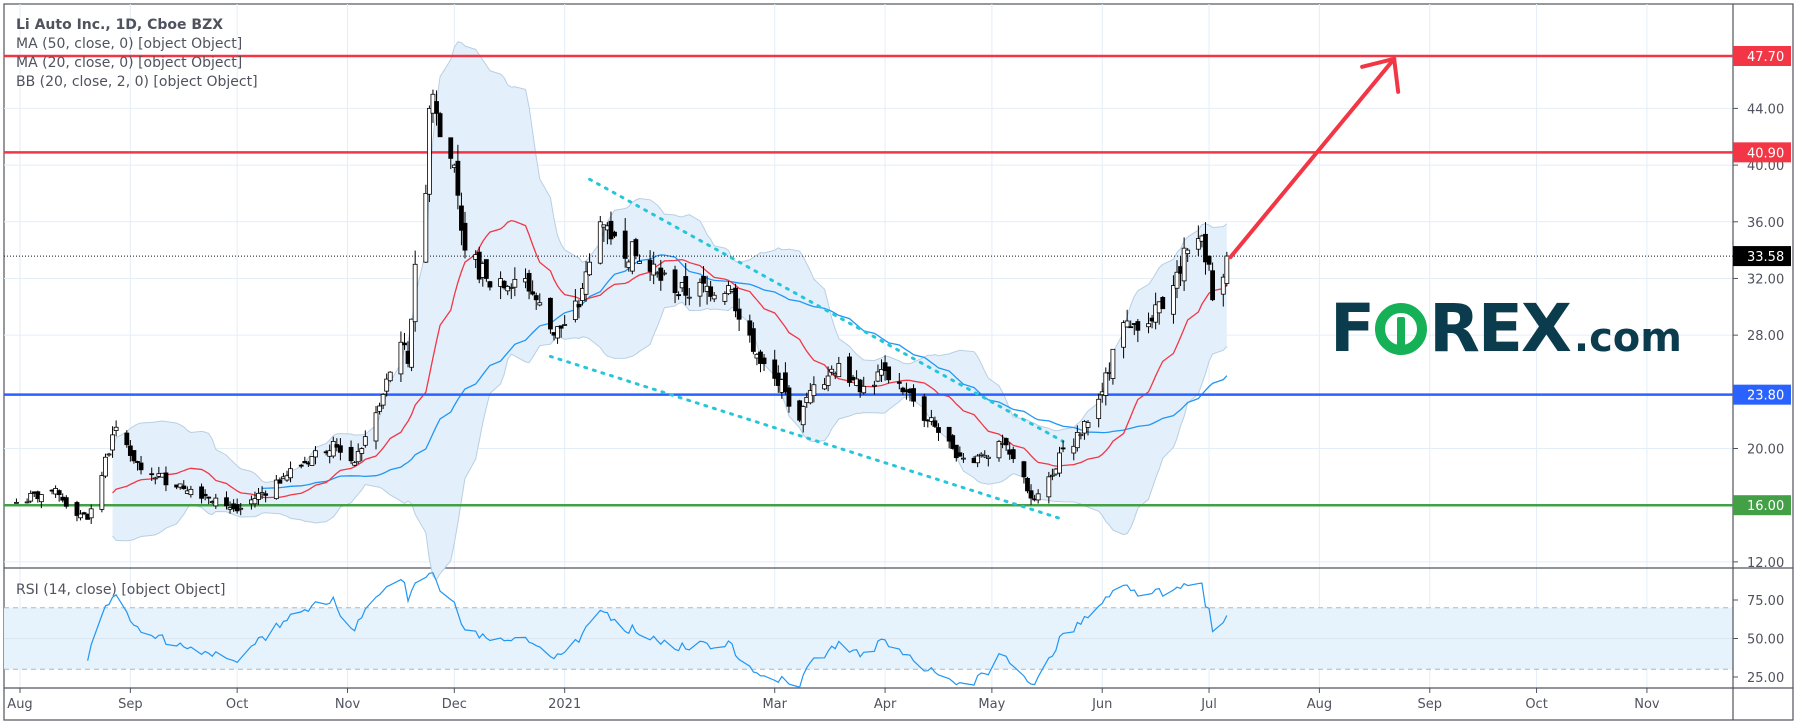  What do you see at coordinates (1765, 450) in the screenshot?
I see `price-tick-label: 20.00` at bounding box center [1765, 450].